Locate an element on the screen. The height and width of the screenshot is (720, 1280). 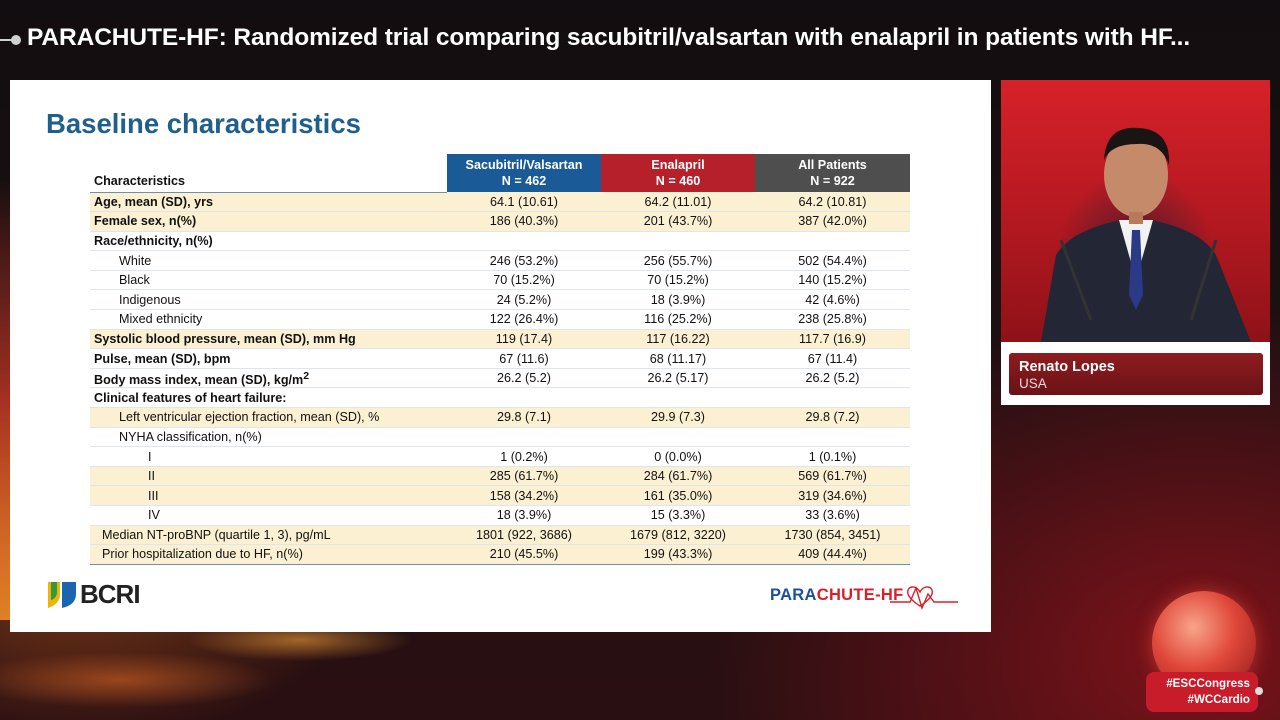
cell-sacubitril: 1801 (922, 3686) is located at coordinates (524, 535).